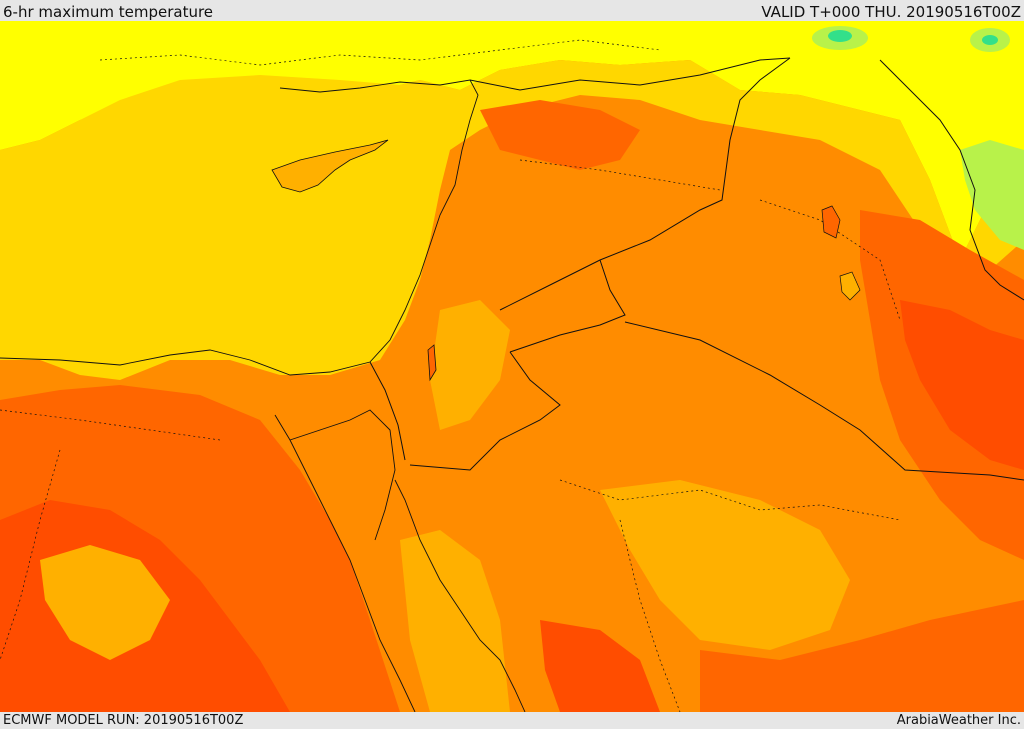 This screenshot has width=1024, height=729. Describe the element at coordinates (387, 411) in the screenshot. I see `border-egypt-israel` at that location.